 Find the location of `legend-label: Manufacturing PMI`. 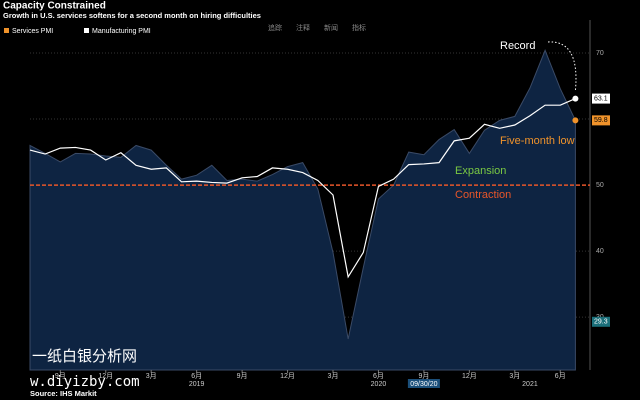

legend-label: Manufacturing PMI is located at coordinates (121, 31).